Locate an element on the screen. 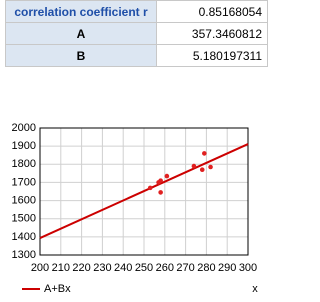 Image resolution: width=320 pixels, height=302 pixels. legend-label: A+Bx is located at coordinates (57, 289).